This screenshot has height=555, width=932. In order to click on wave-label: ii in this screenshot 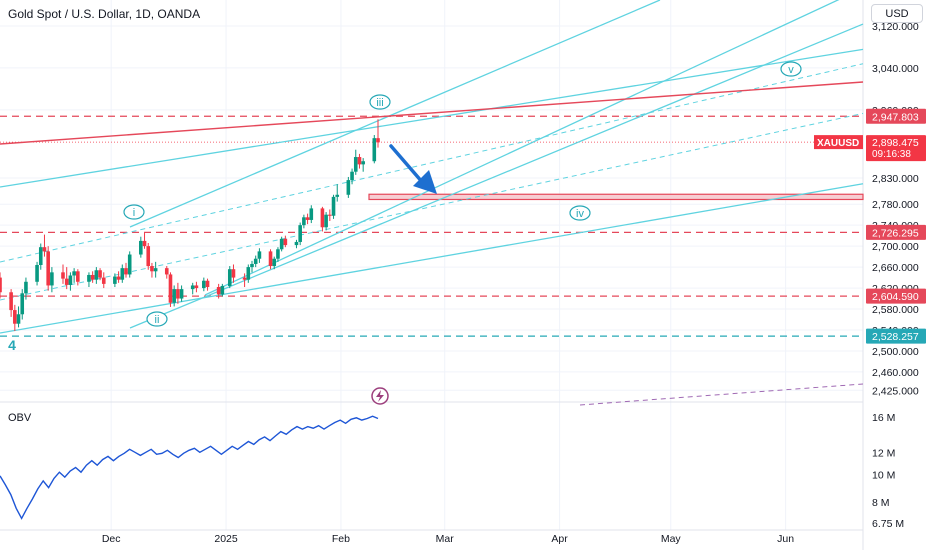, I will do `click(157, 319)`.